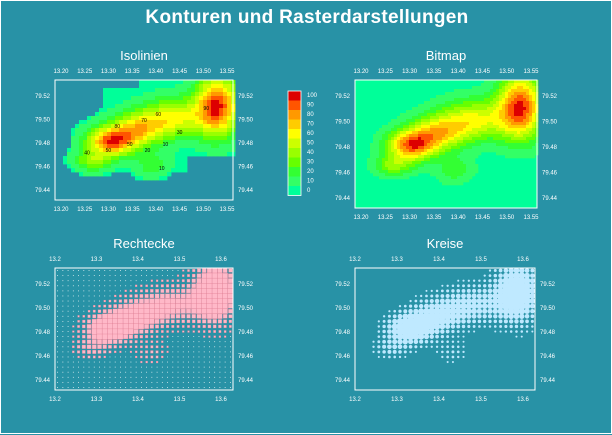  What do you see at coordinates (61, 210) in the screenshot?
I see `x-tick-bottom: 13.20` at bounding box center [61, 210].